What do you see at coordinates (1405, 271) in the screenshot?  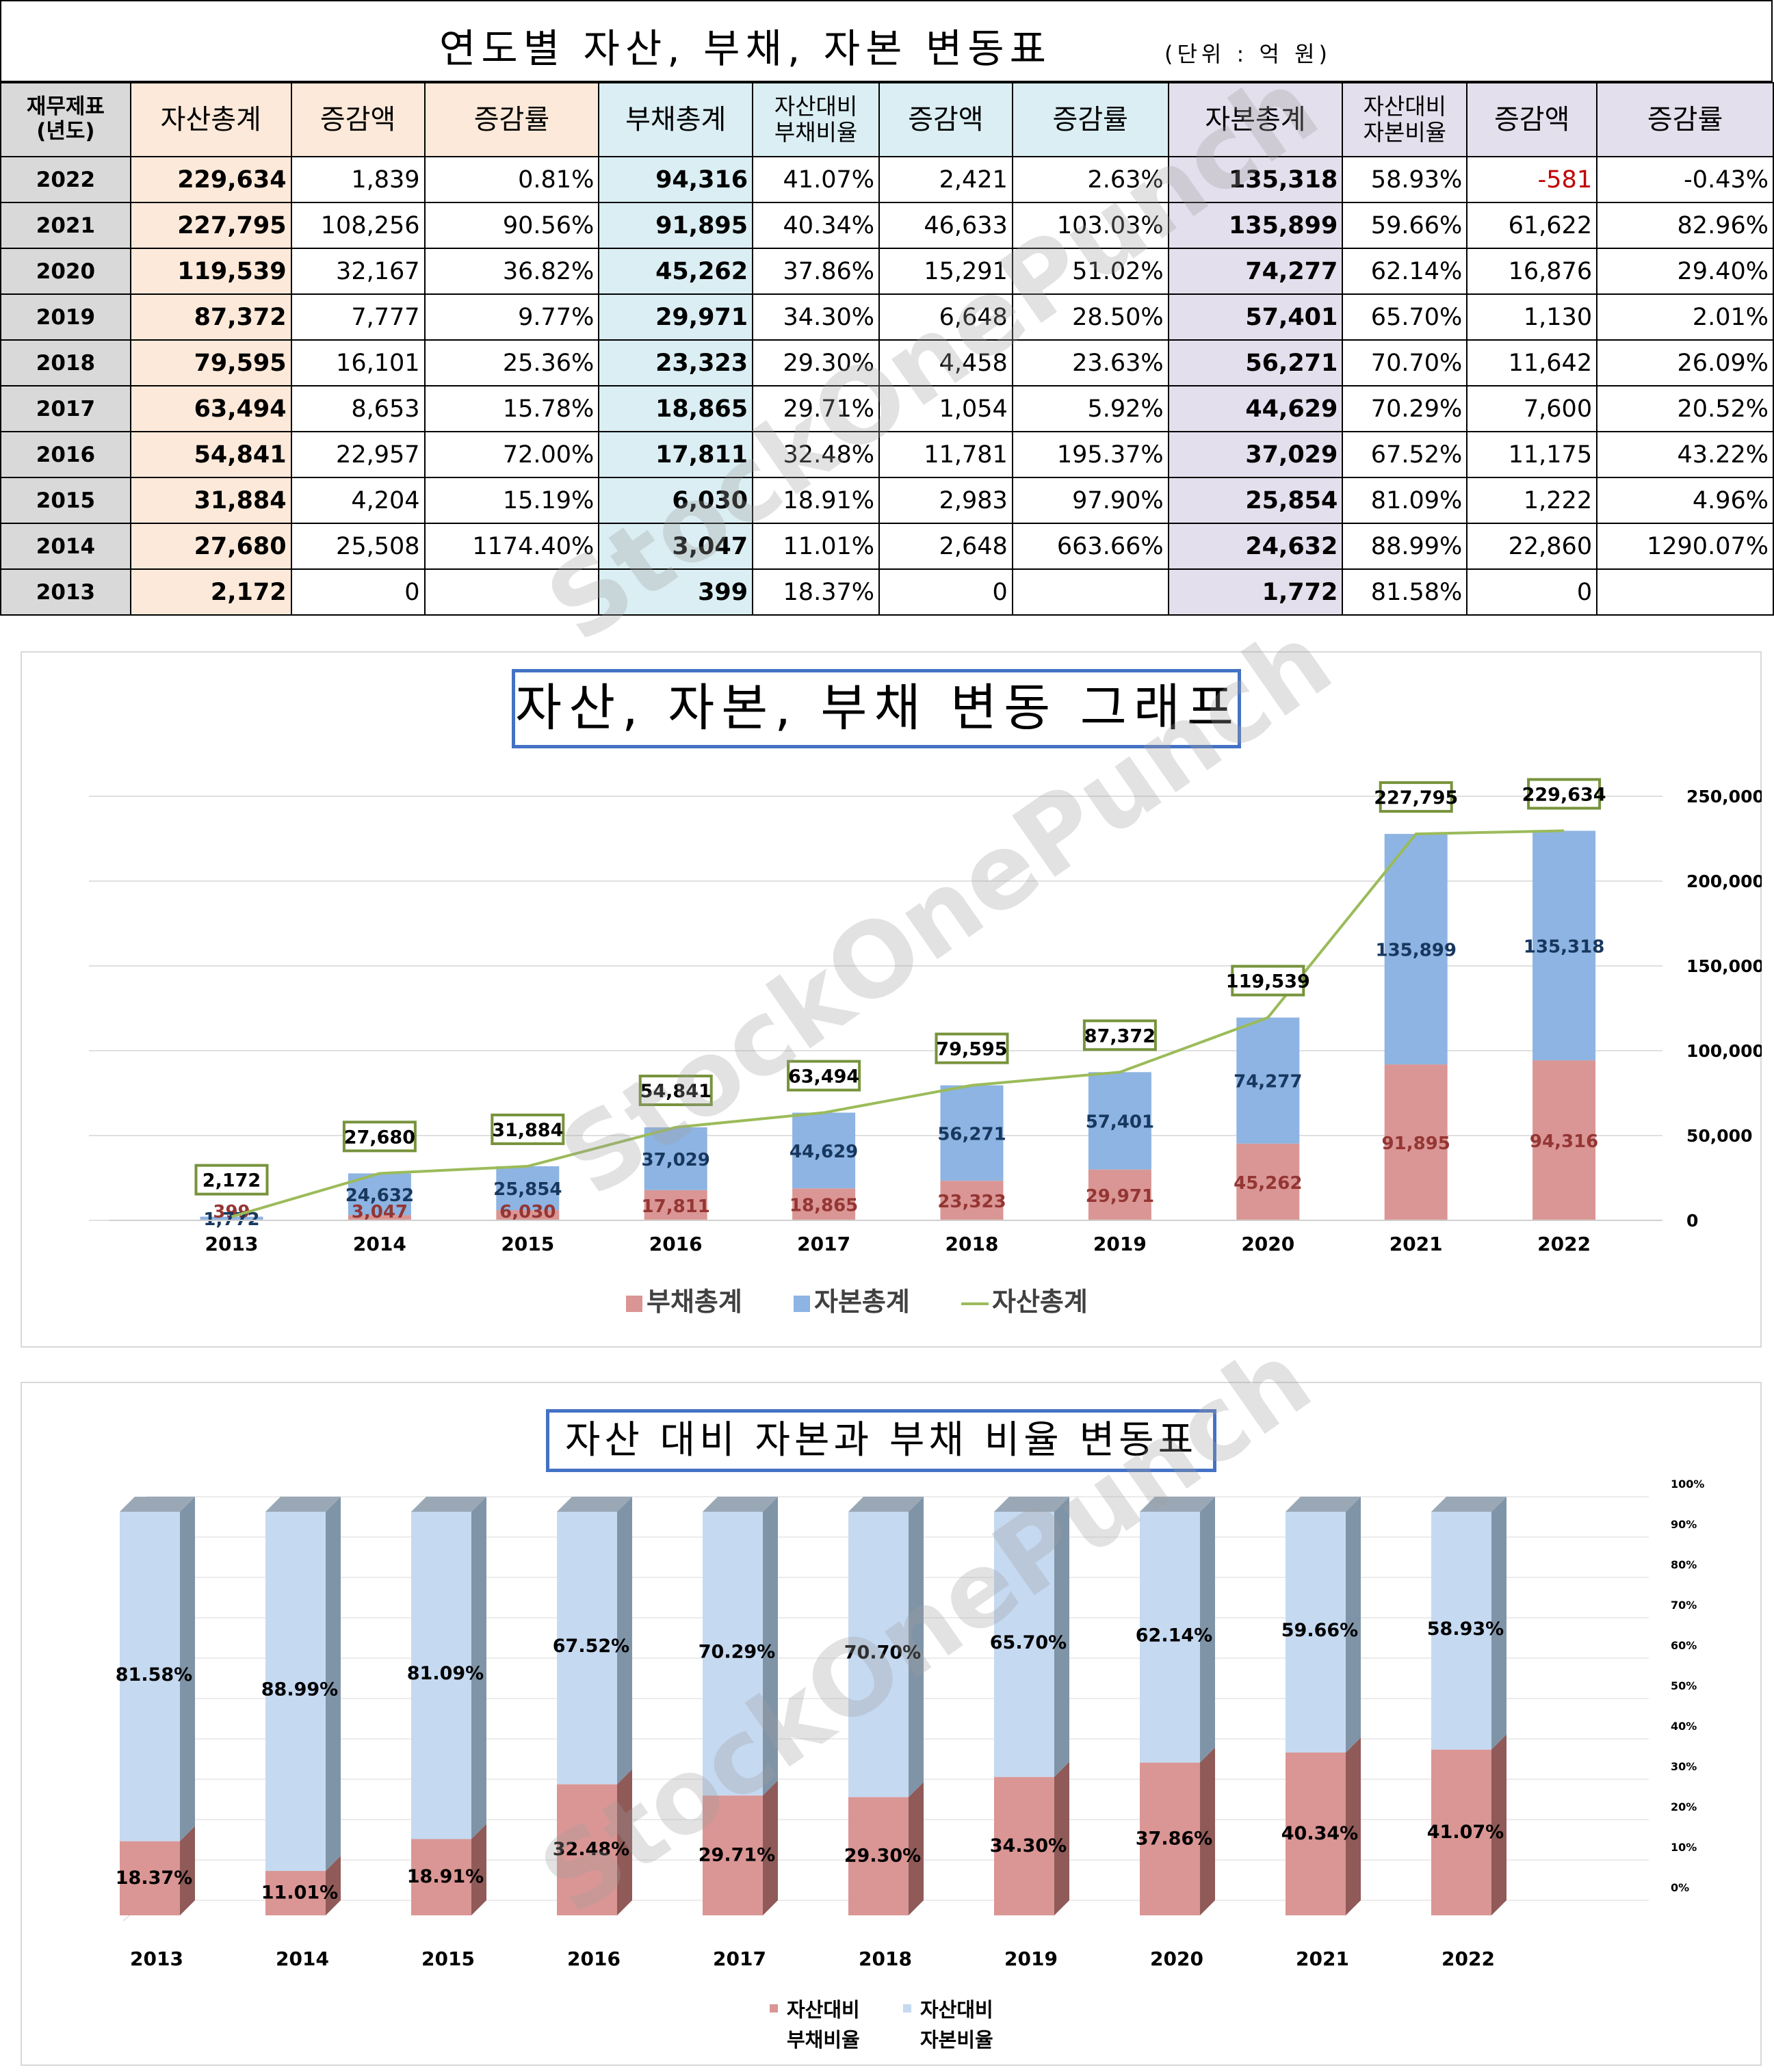 I see `table-cell: 62.14%` at bounding box center [1405, 271].